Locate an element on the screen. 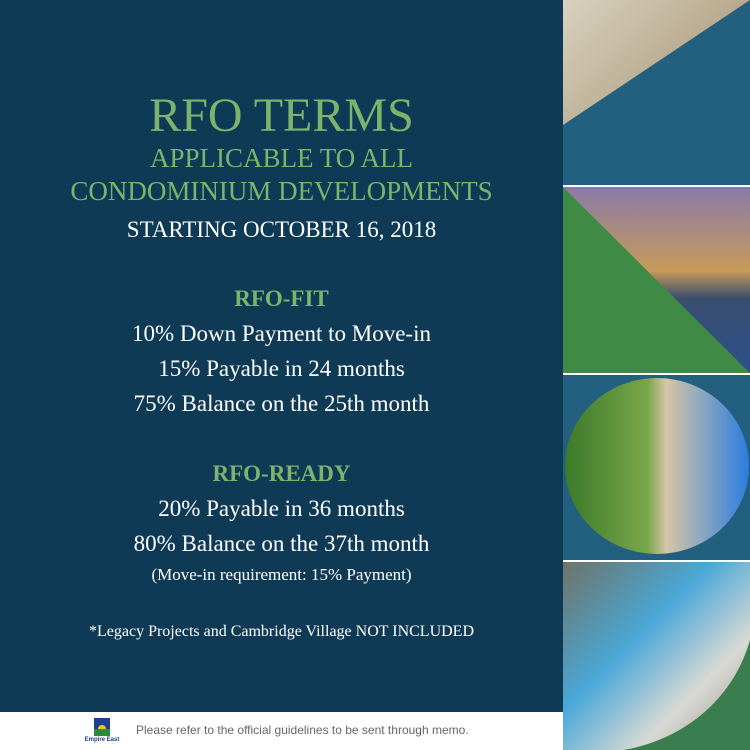  photo-tile-tower is located at coordinates (656, 467).